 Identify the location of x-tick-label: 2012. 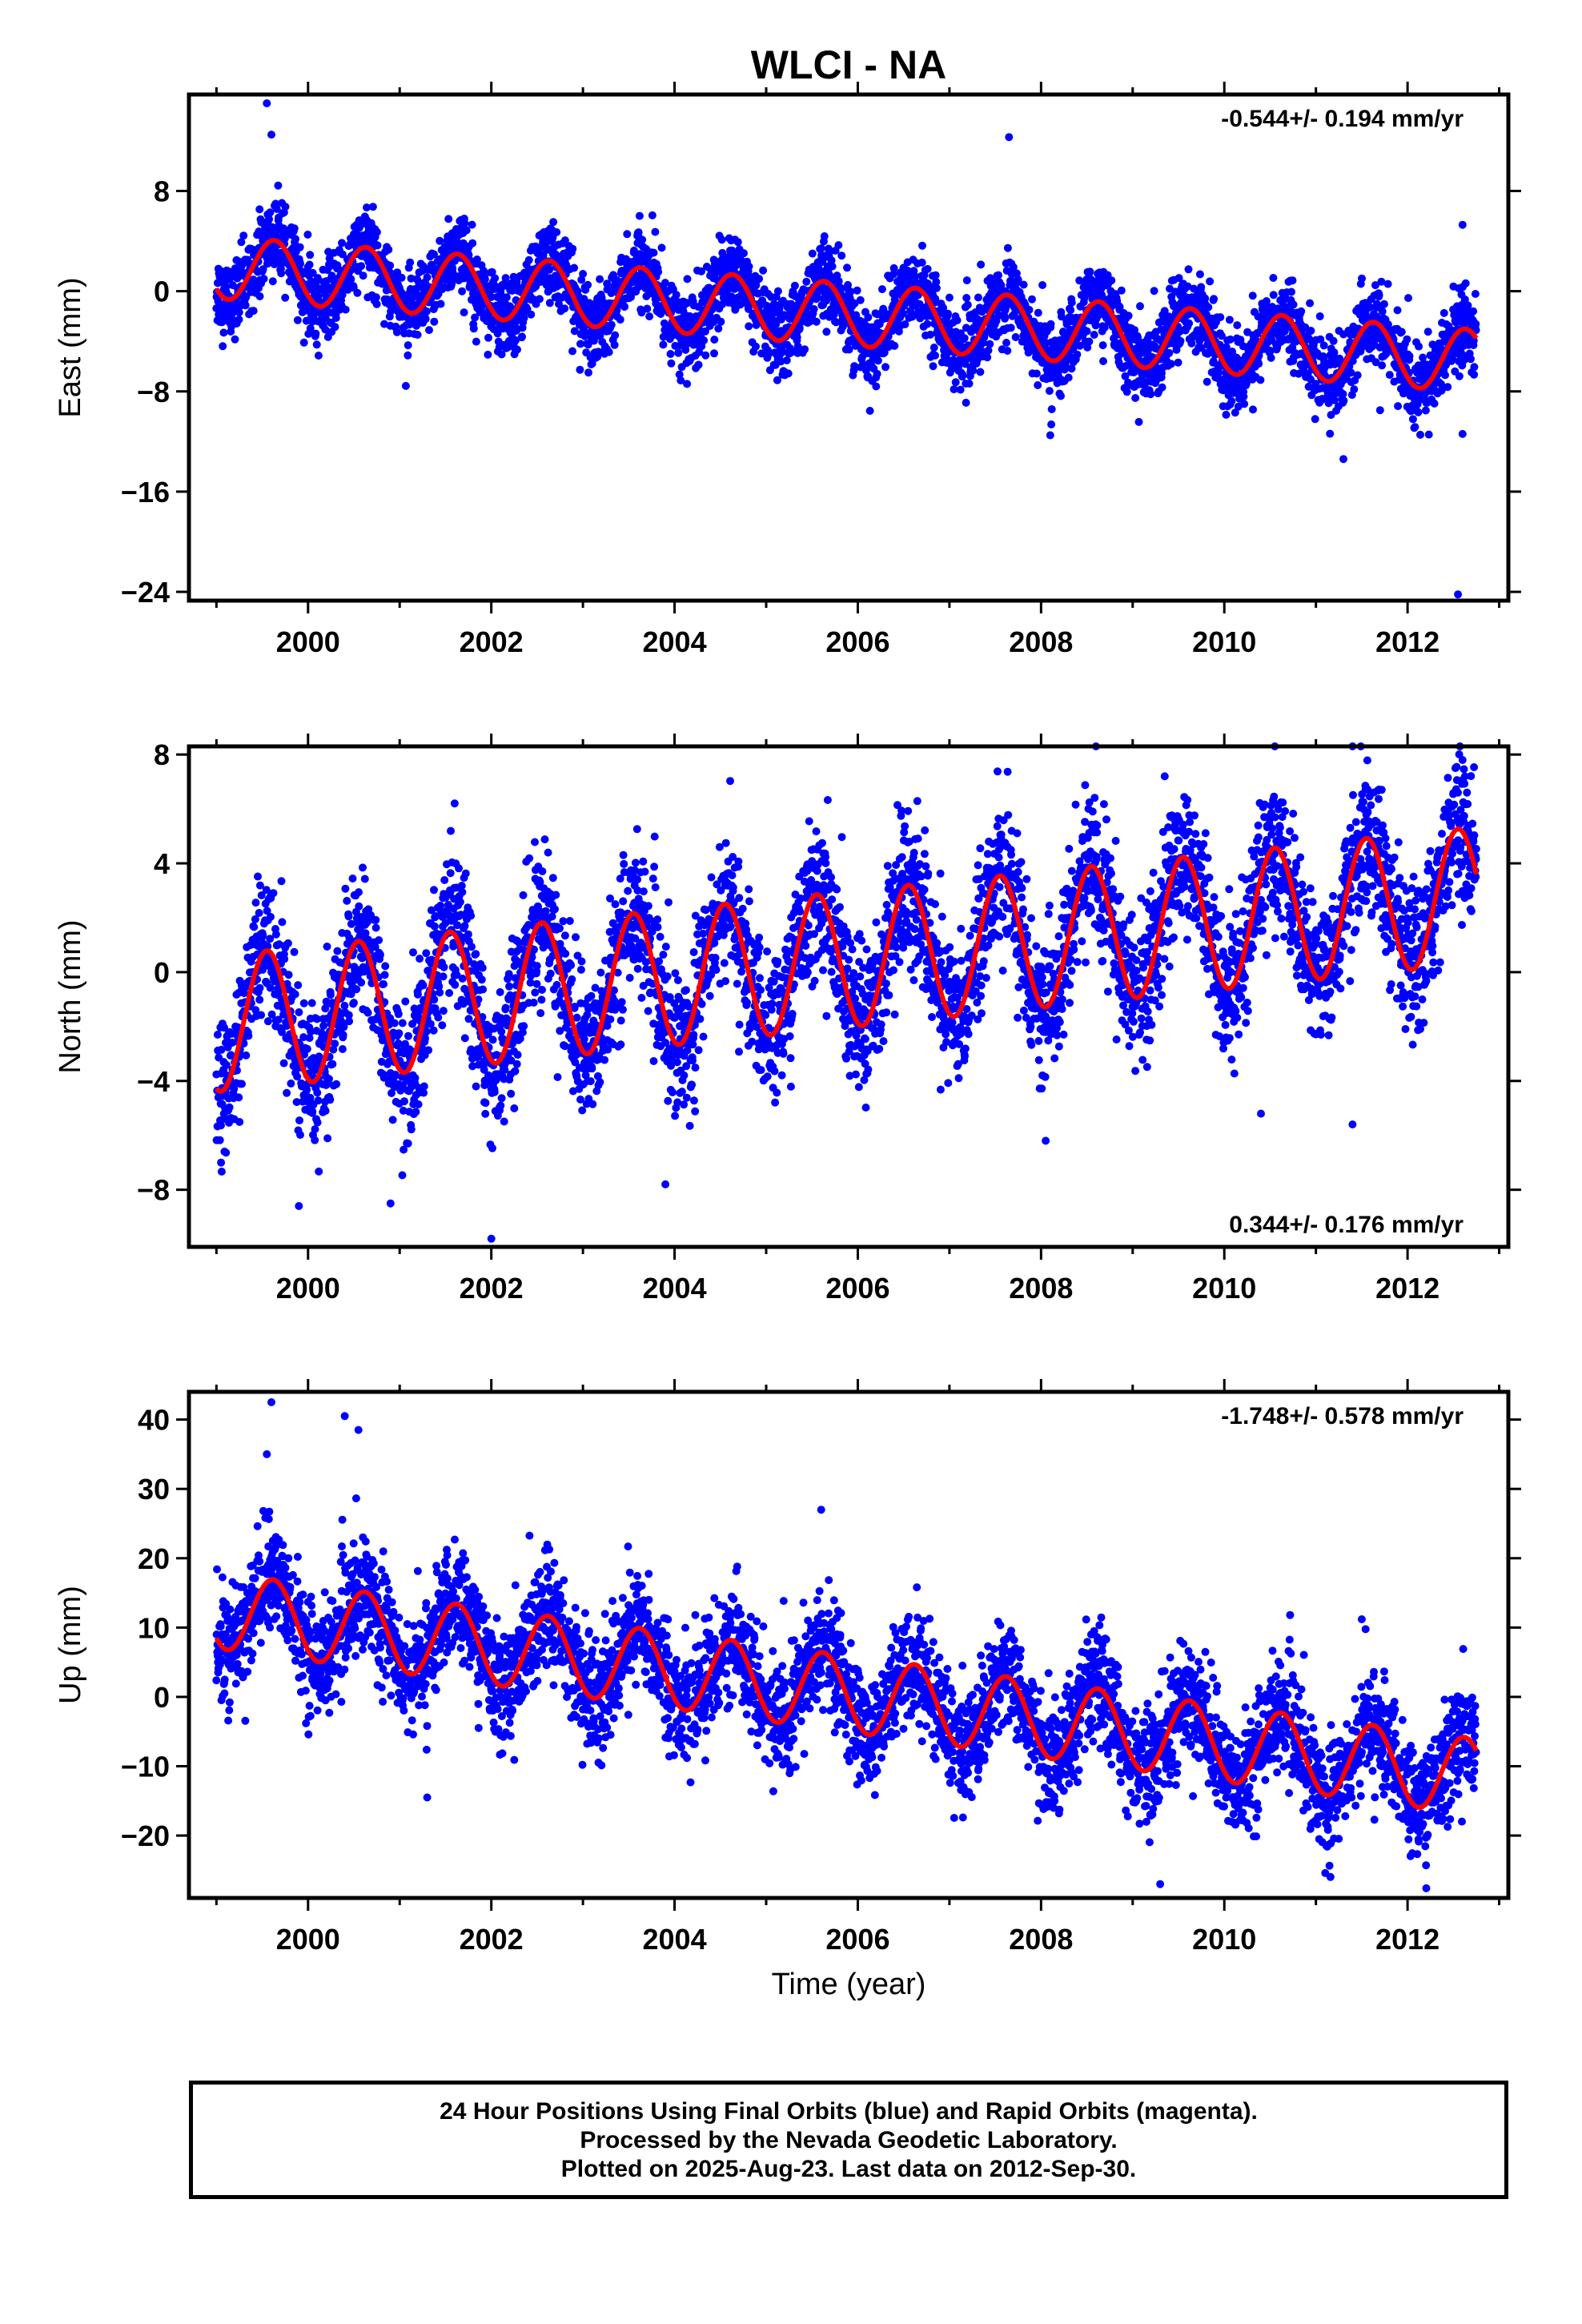
(1407, 641).